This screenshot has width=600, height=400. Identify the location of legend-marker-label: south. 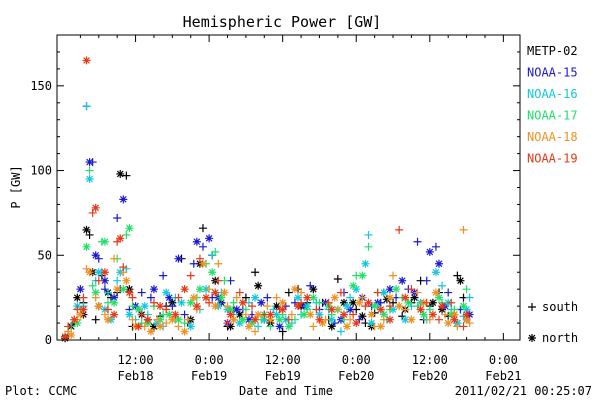
(560, 307).